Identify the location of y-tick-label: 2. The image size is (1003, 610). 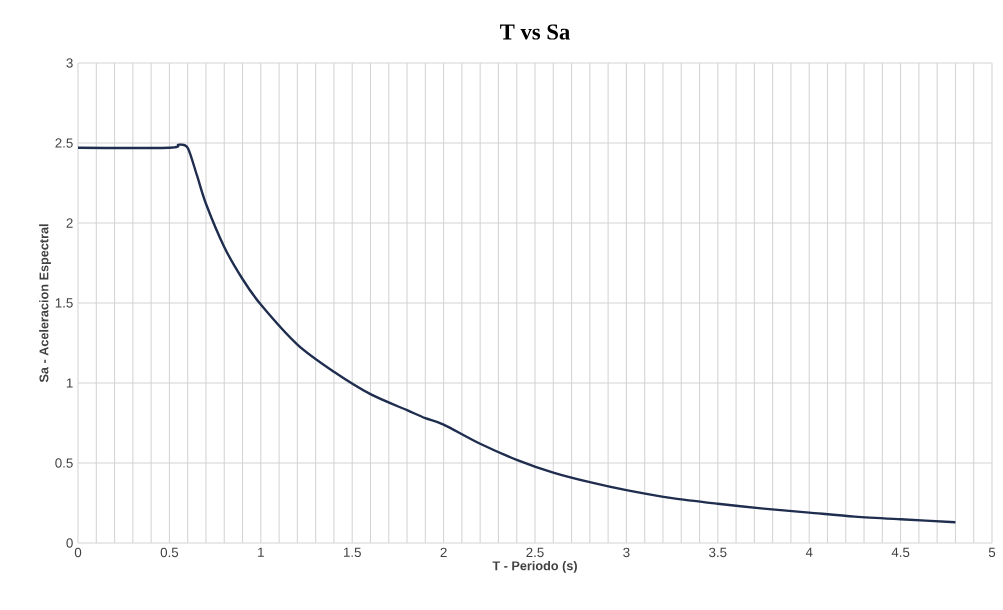
(69, 223).